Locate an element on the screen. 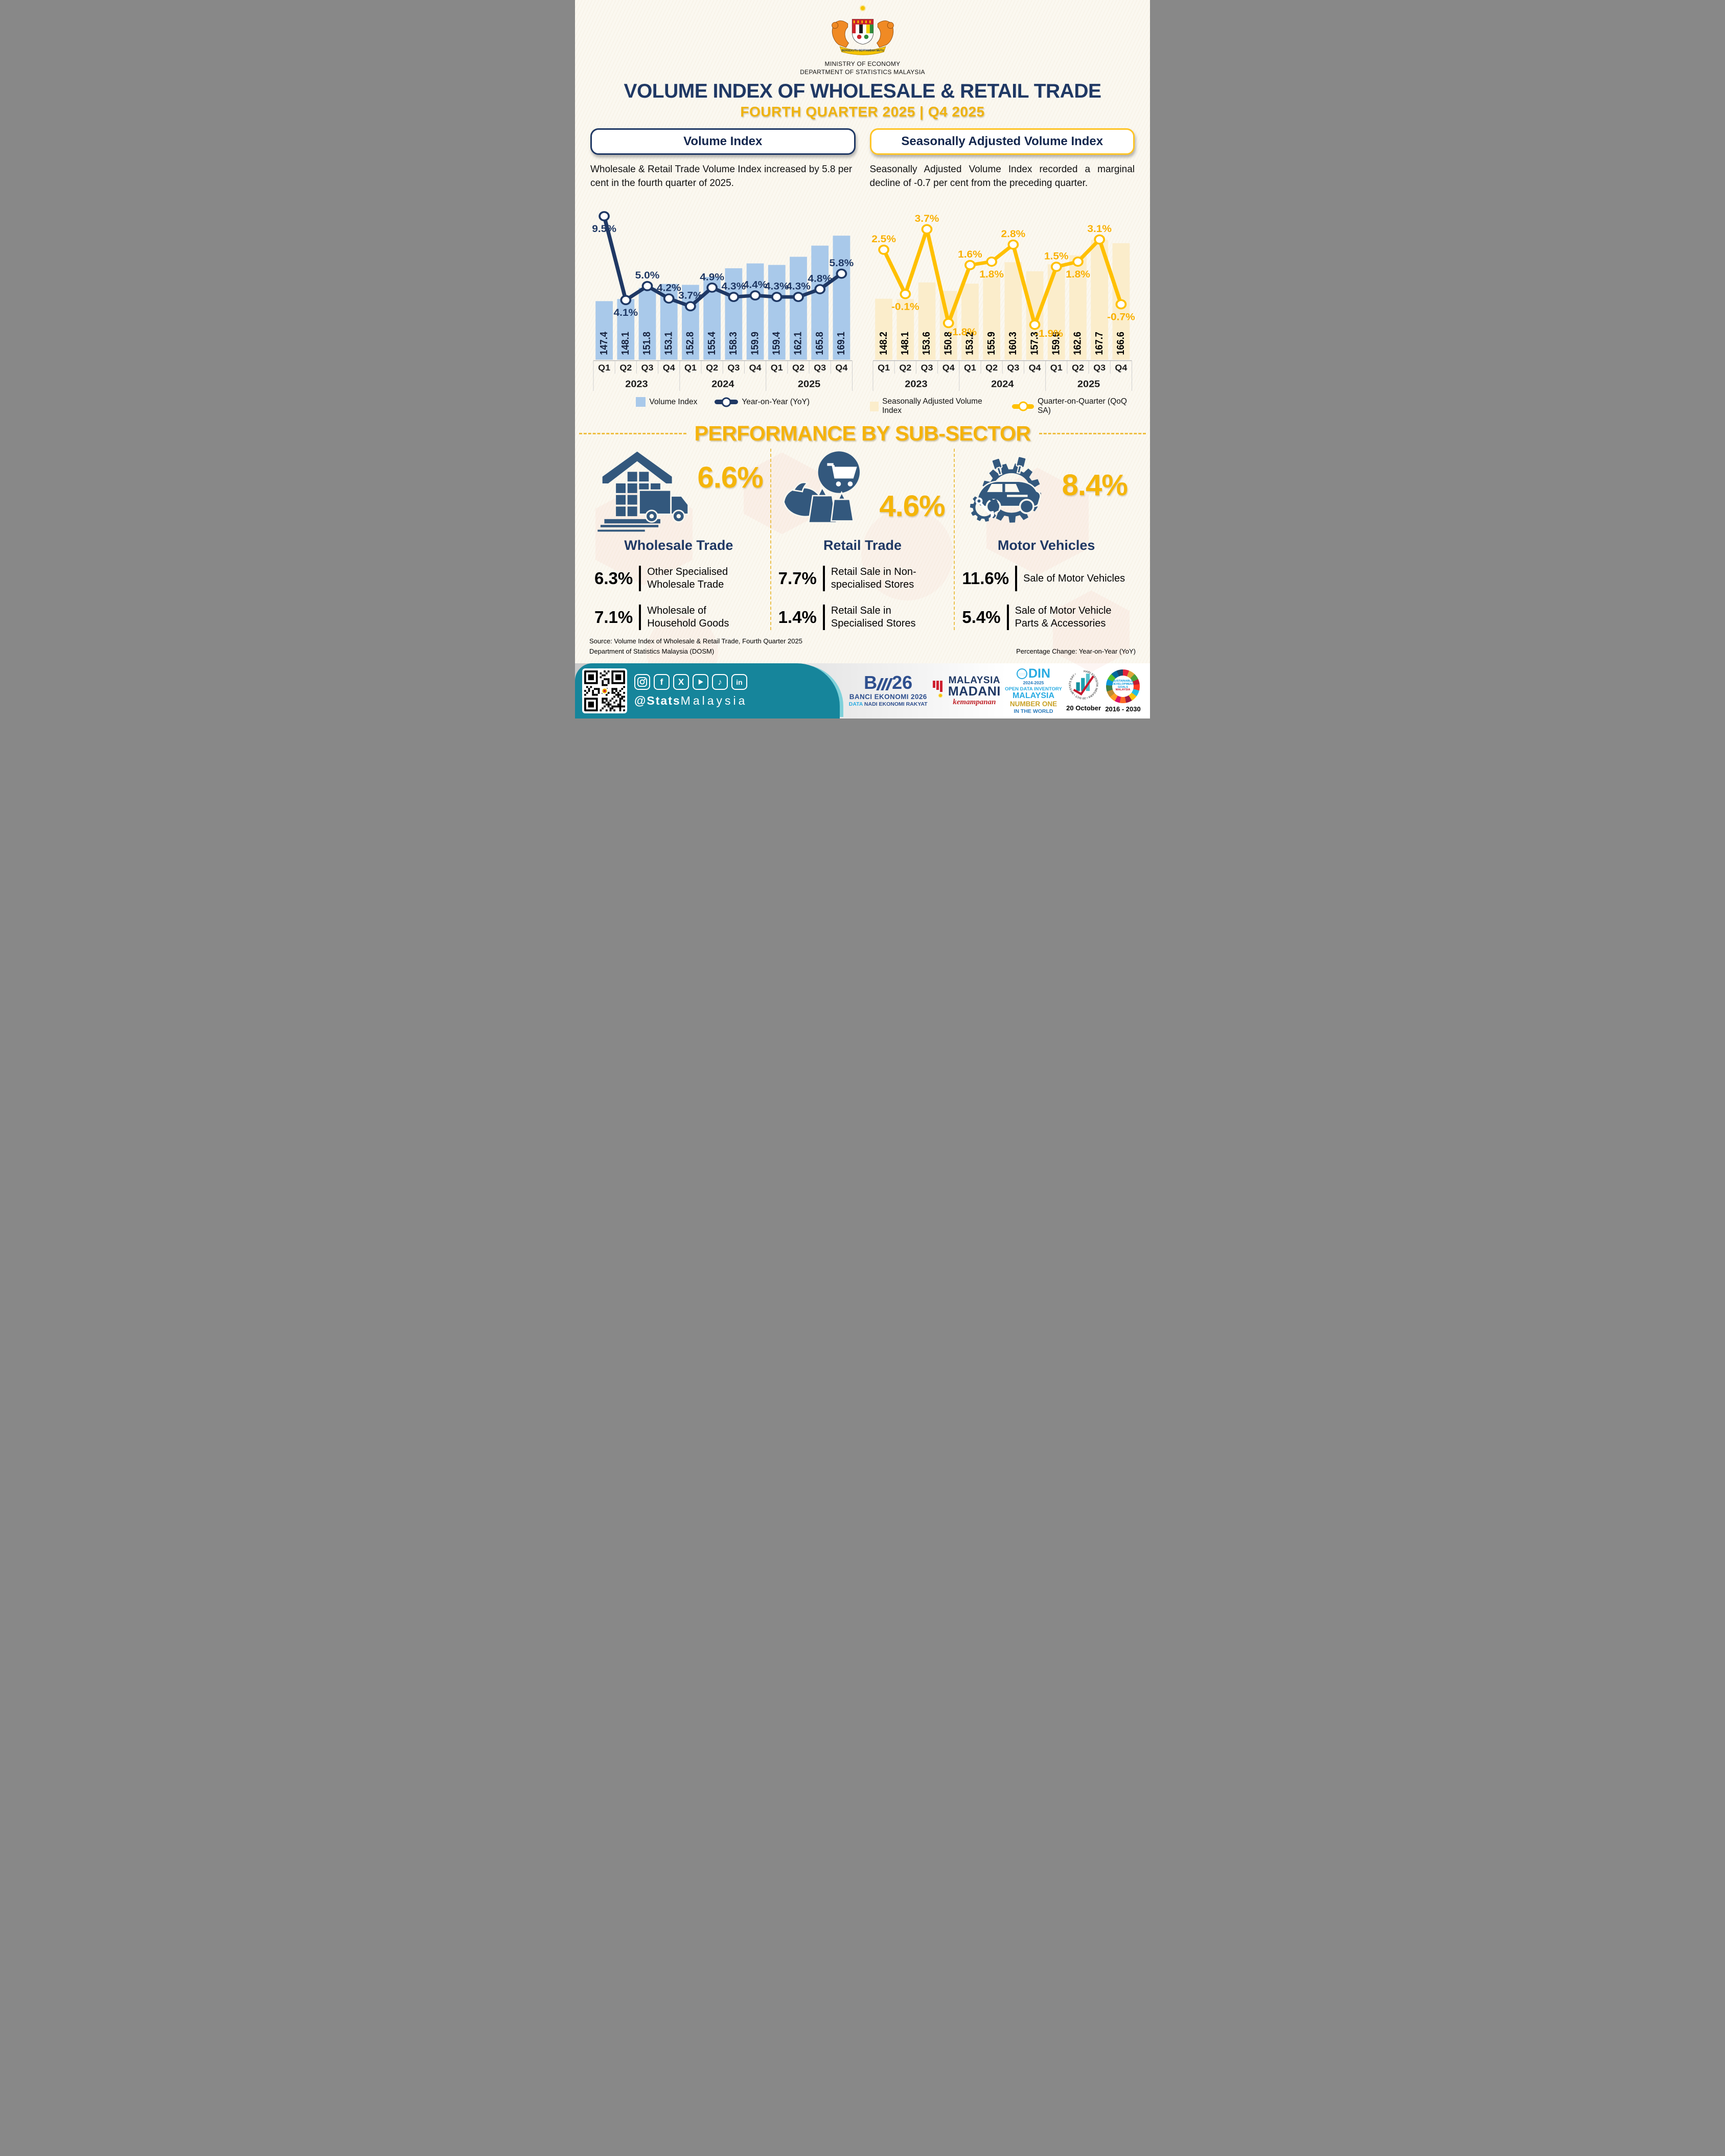 This screenshot has height=2156, width=1725. malaysia-coat-of-arms: BERSEKUTU BERTAMBAH MUTU is located at coordinates (862, 30).